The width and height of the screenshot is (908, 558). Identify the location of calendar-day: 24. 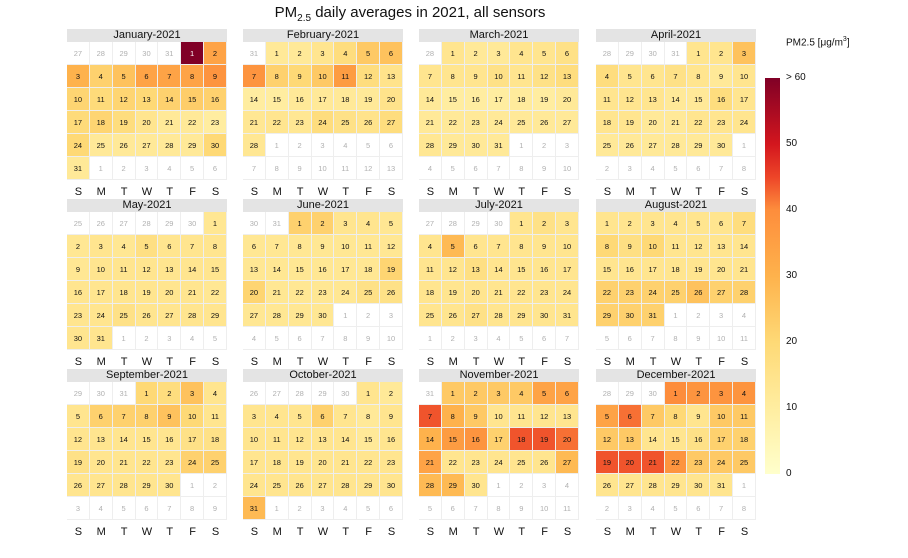
(323, 122).